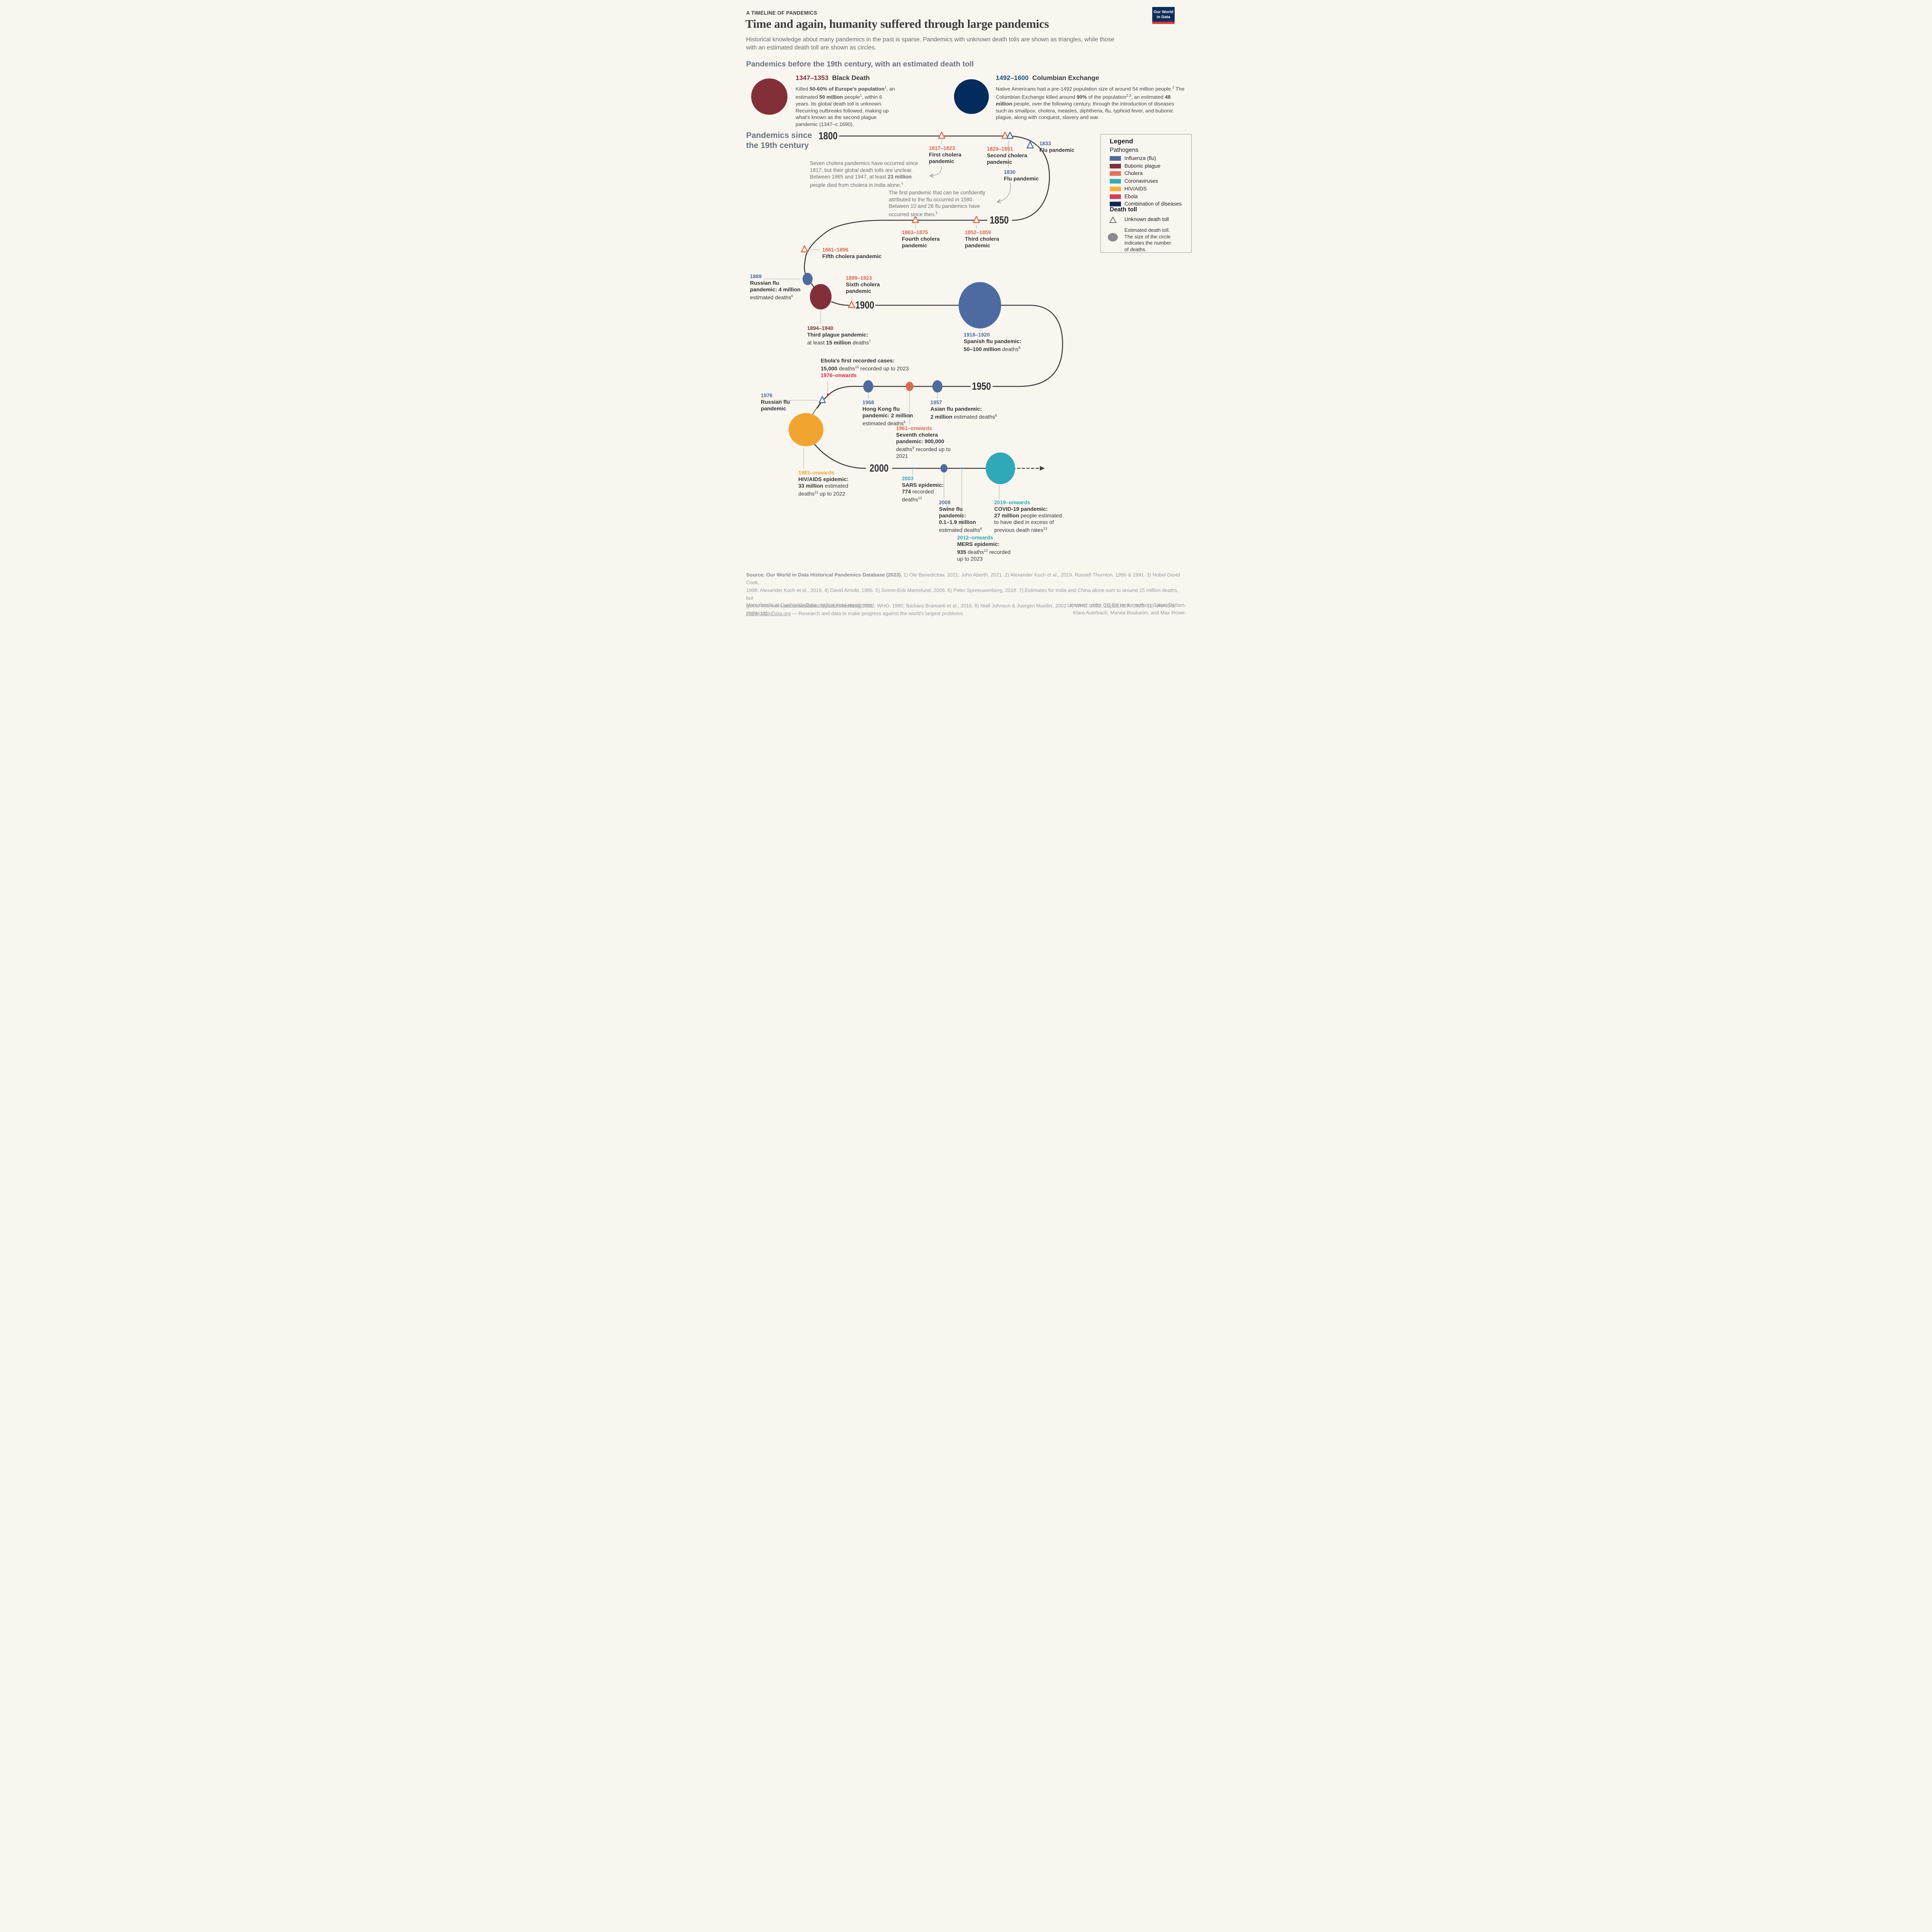  What do you see at coordinates (816, 289) in the screenshot?
I see `curve-1889-plague` at bounding box center [816, 289].